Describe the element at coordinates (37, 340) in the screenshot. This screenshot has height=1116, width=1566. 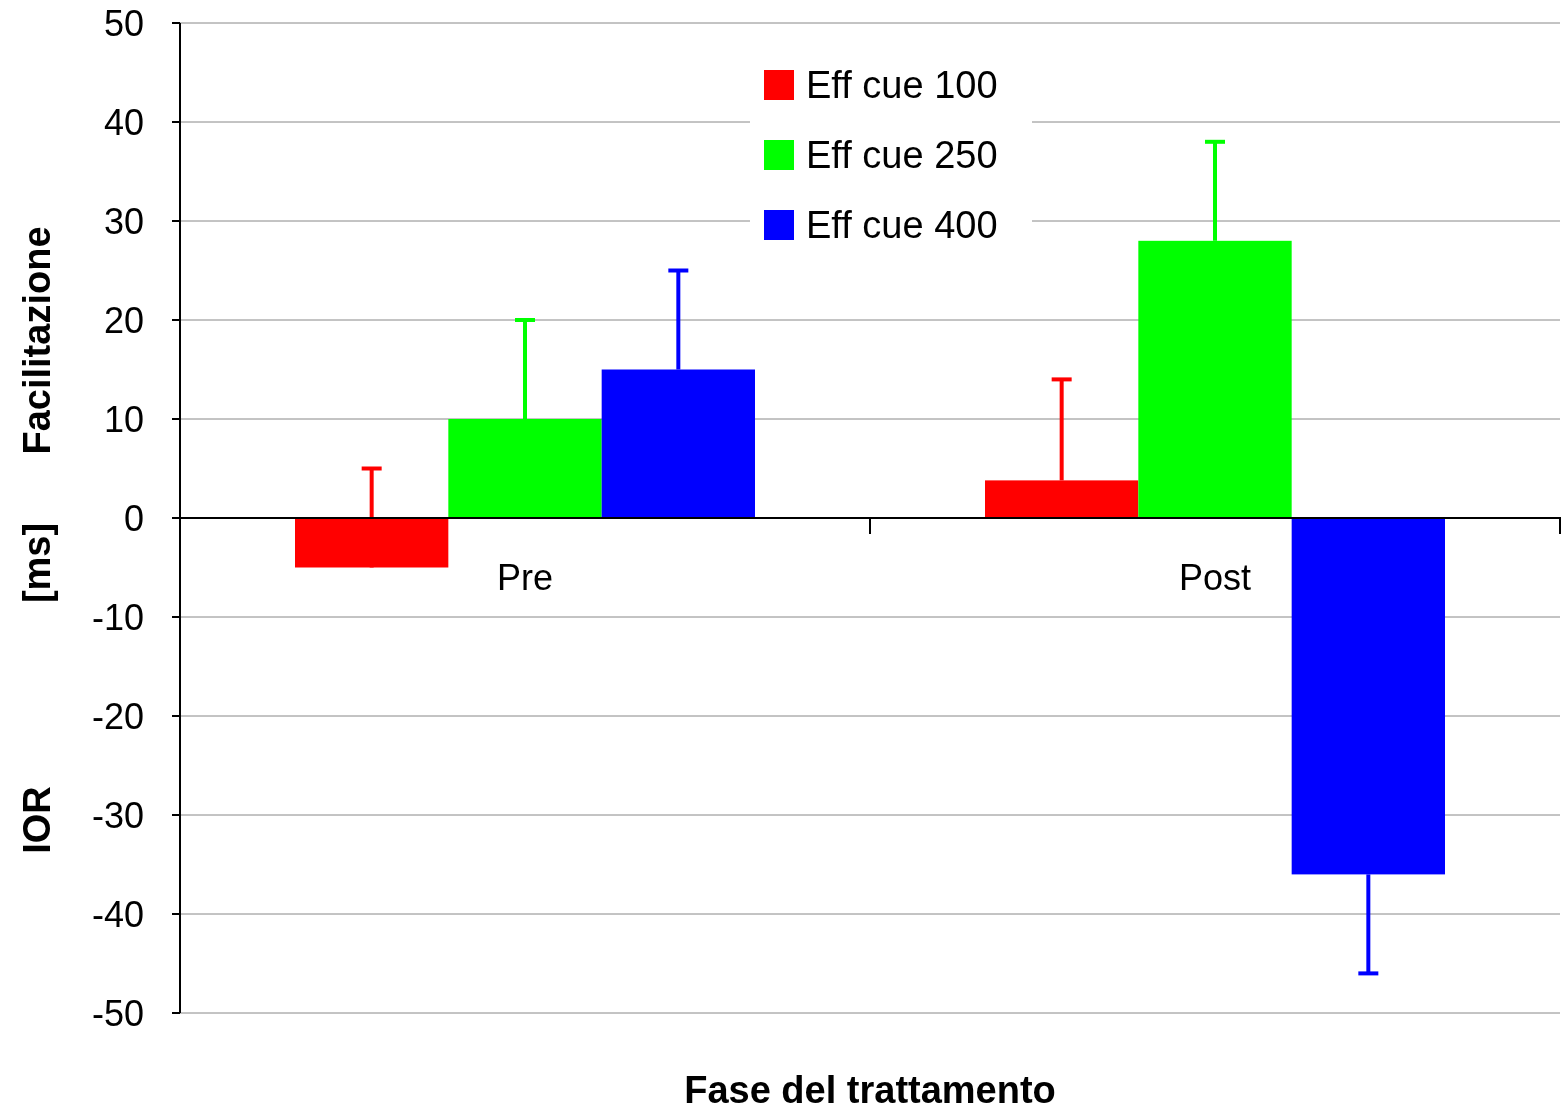
I see `text: Facilitazione` at that location.